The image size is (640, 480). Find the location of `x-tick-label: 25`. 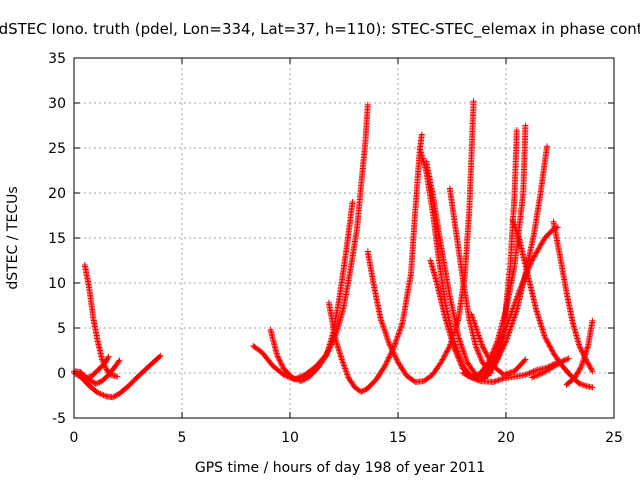

x-tick-label: 25 is located at coordinates (614, 438).